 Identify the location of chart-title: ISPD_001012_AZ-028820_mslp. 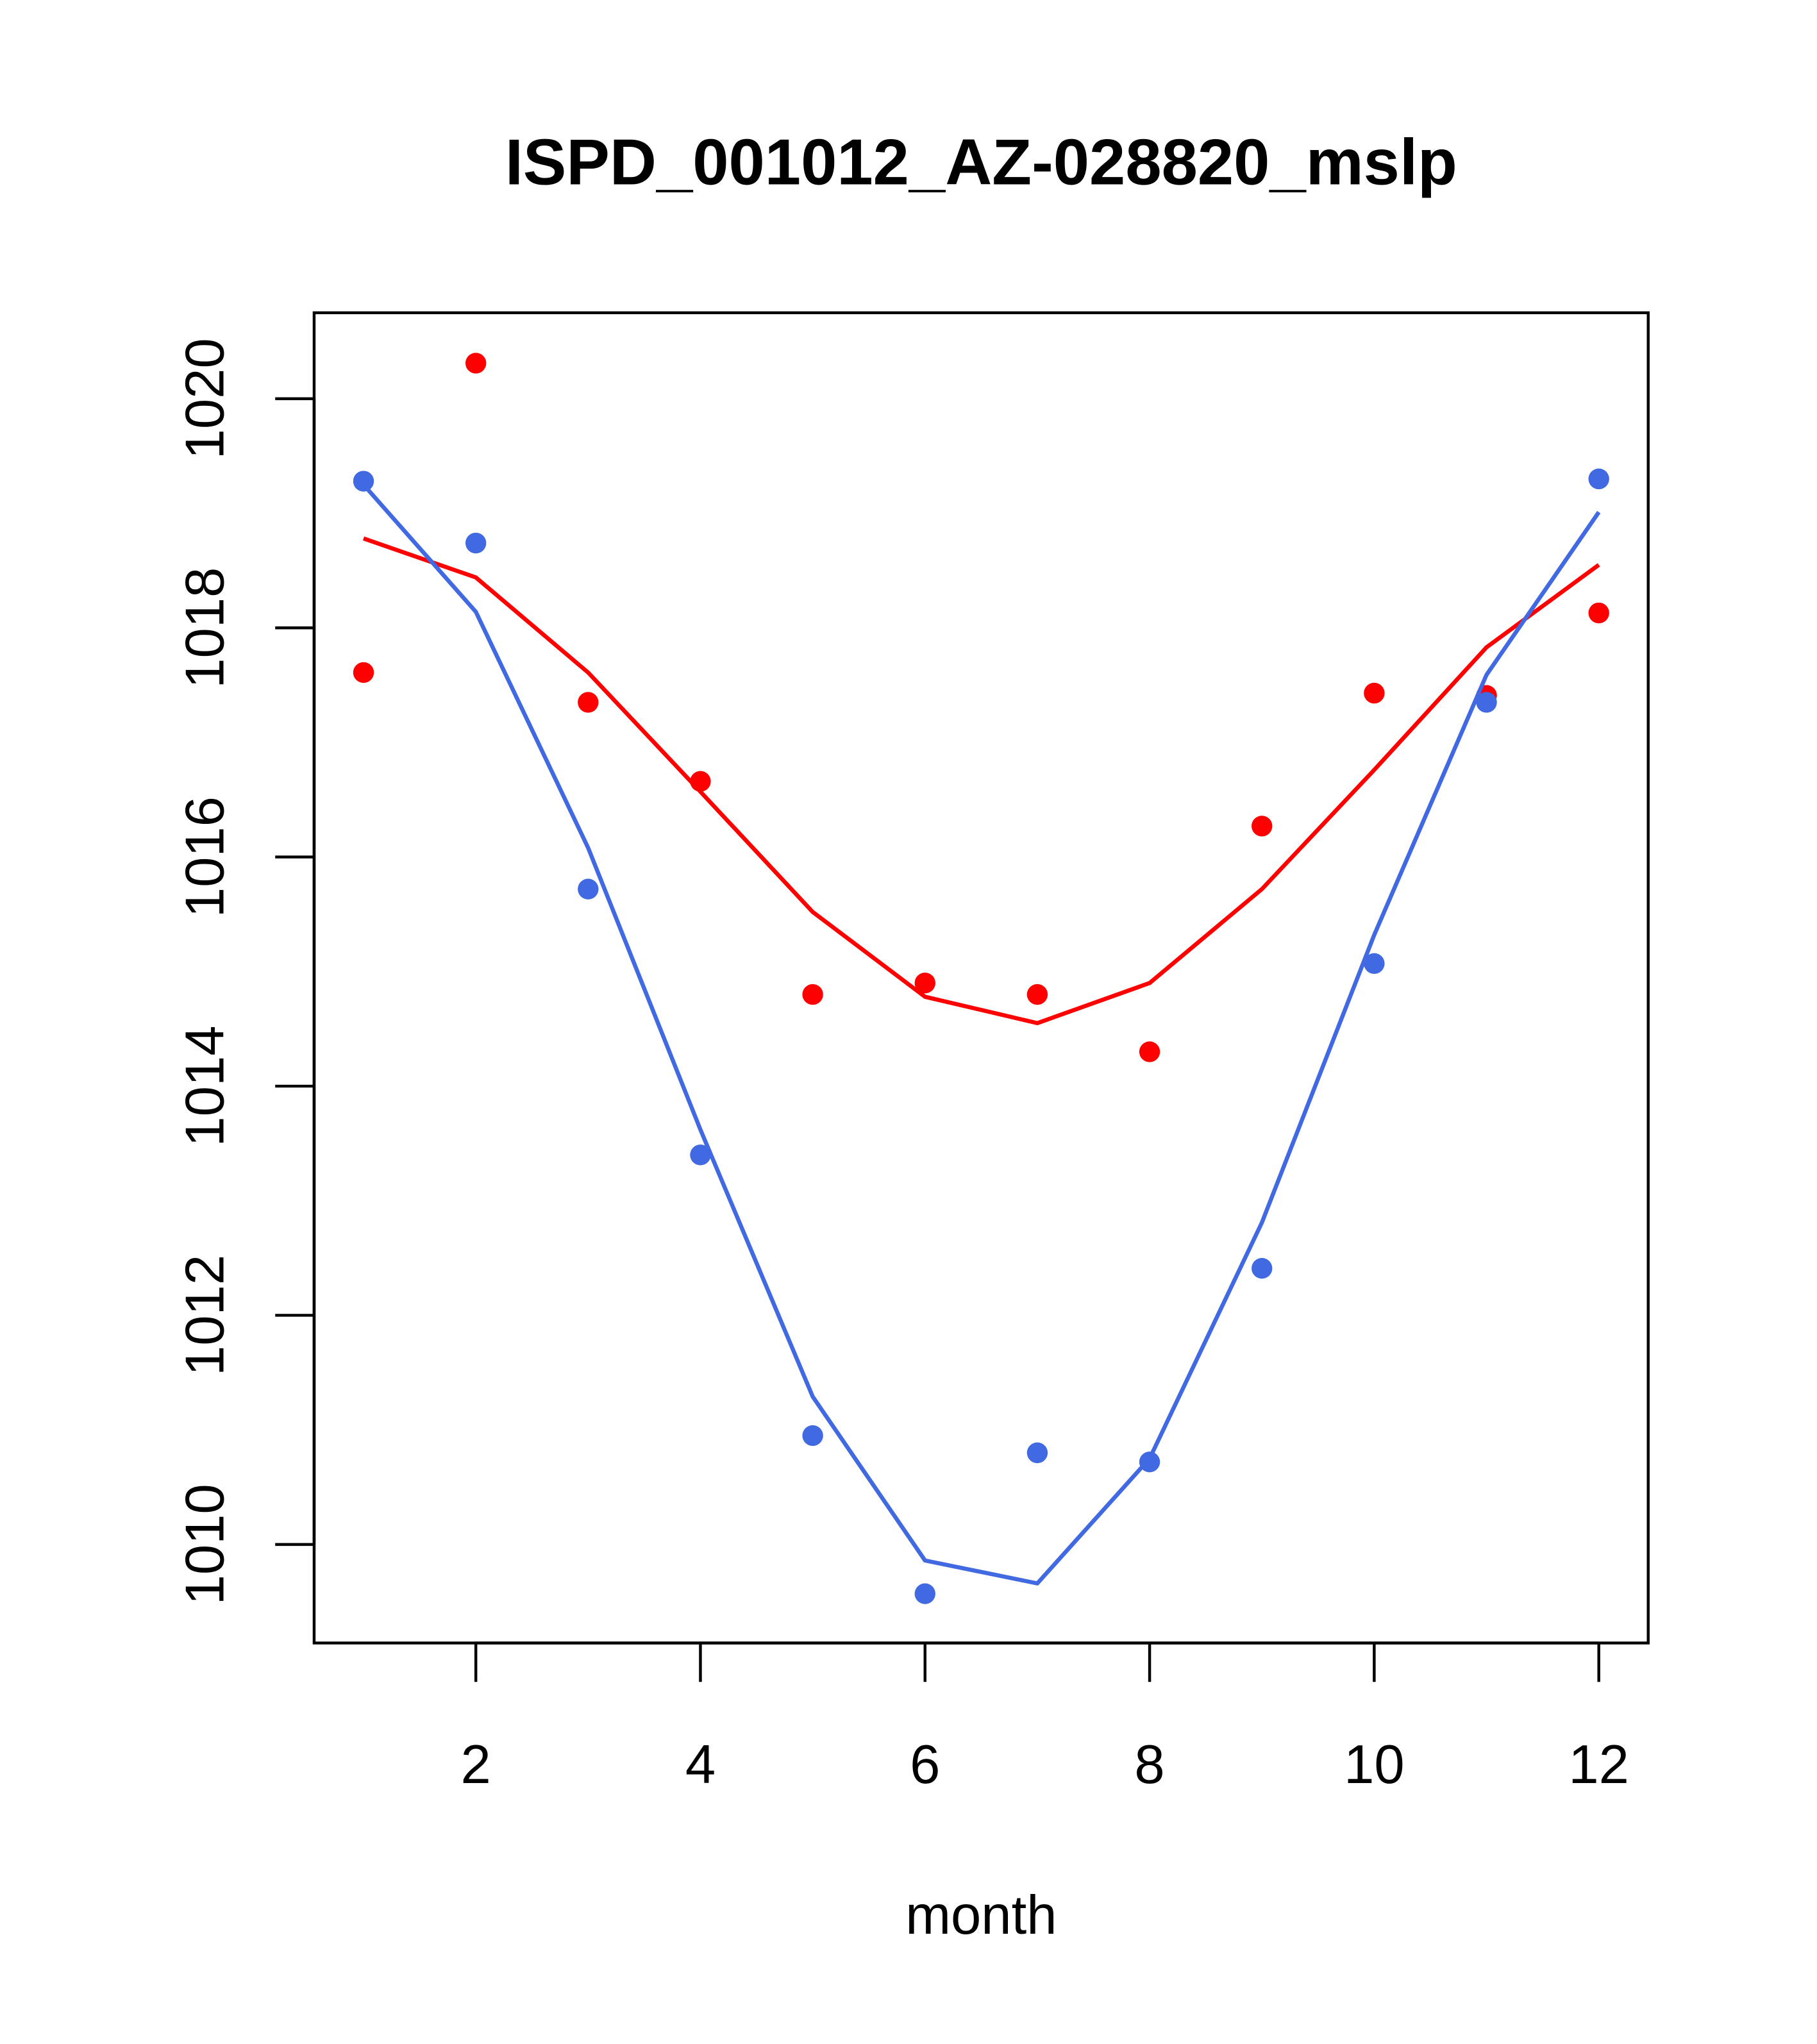
(981, 162).